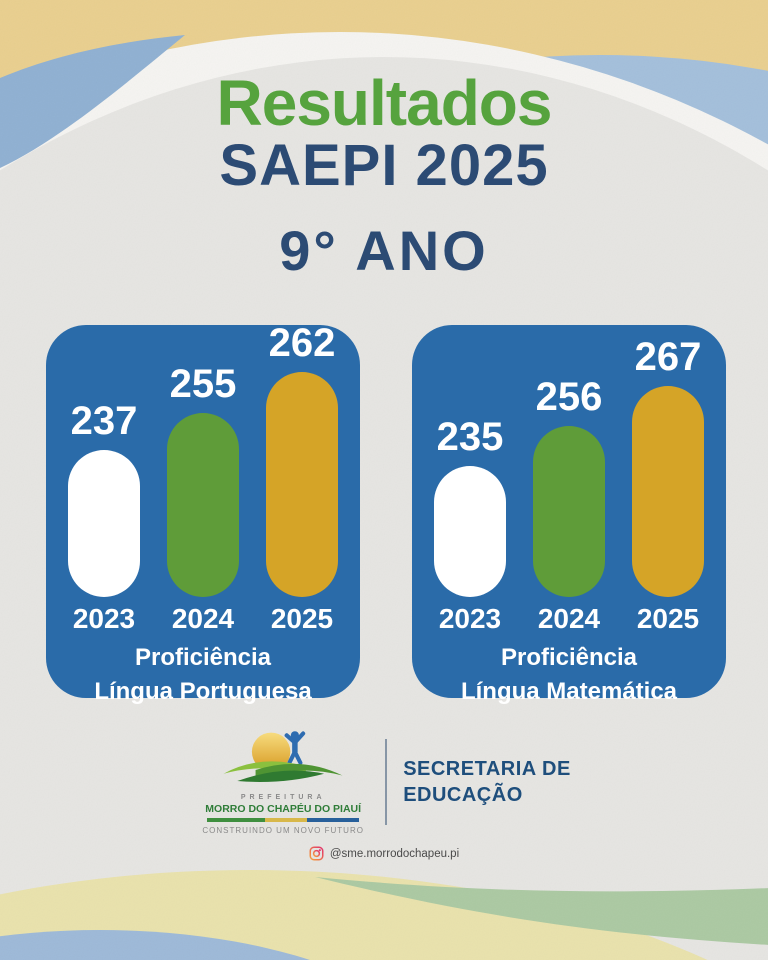 The height and width of the screenshot is (960, 768). I want to click on bar-column-2023: 237 2023, so click(104, 517).